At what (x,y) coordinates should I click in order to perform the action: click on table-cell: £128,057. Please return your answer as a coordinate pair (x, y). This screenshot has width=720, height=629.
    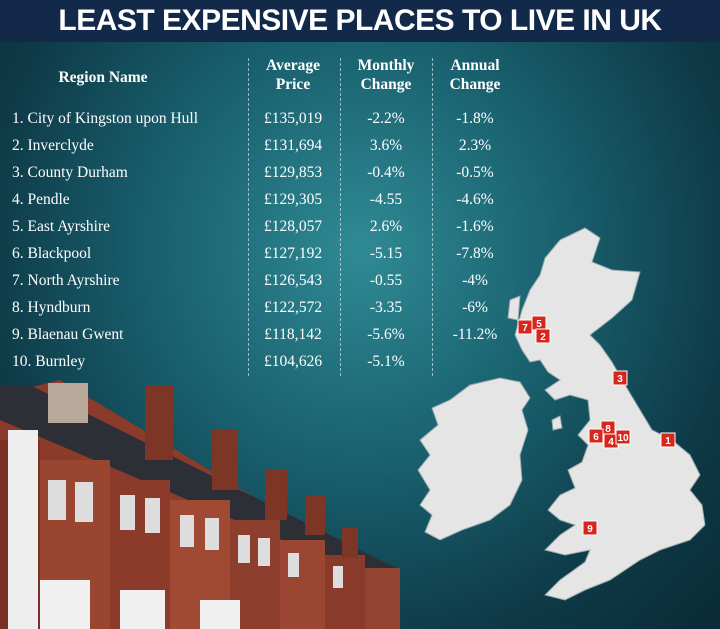
    Looking at the image, I should click on (293, 226).